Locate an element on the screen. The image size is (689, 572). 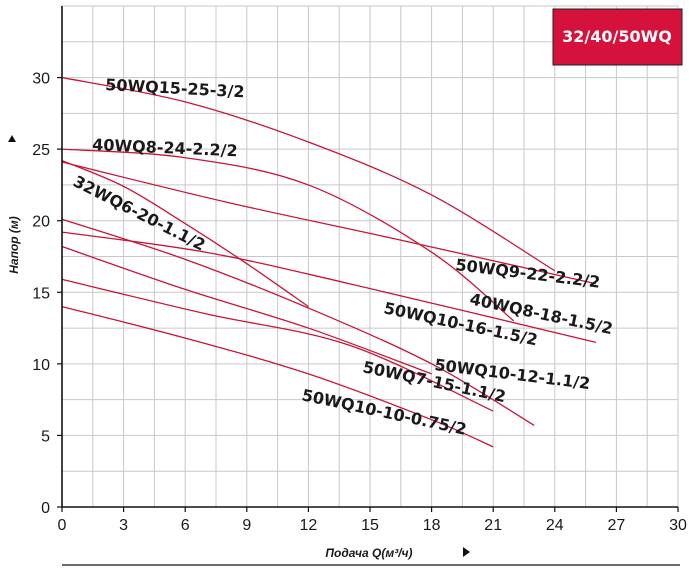
x-tick-label: 9 is located at coordinates (246, 525).